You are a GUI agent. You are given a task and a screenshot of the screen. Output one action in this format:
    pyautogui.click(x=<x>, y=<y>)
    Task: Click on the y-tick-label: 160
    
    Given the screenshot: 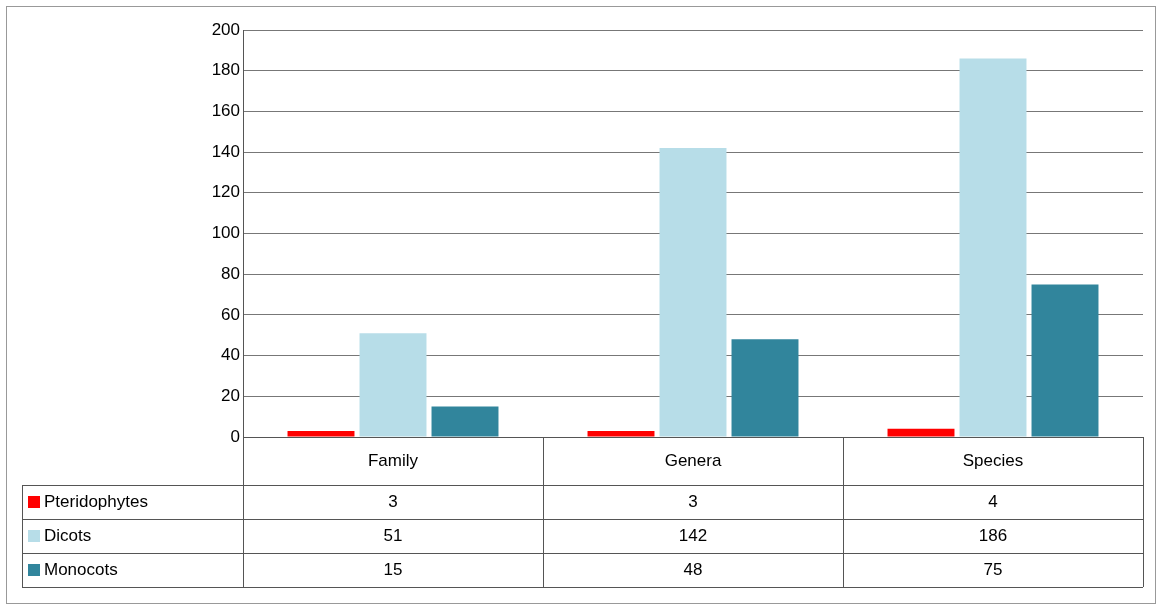 What is the action you would take?
    pyautogui.click(x=225, y=111)
    